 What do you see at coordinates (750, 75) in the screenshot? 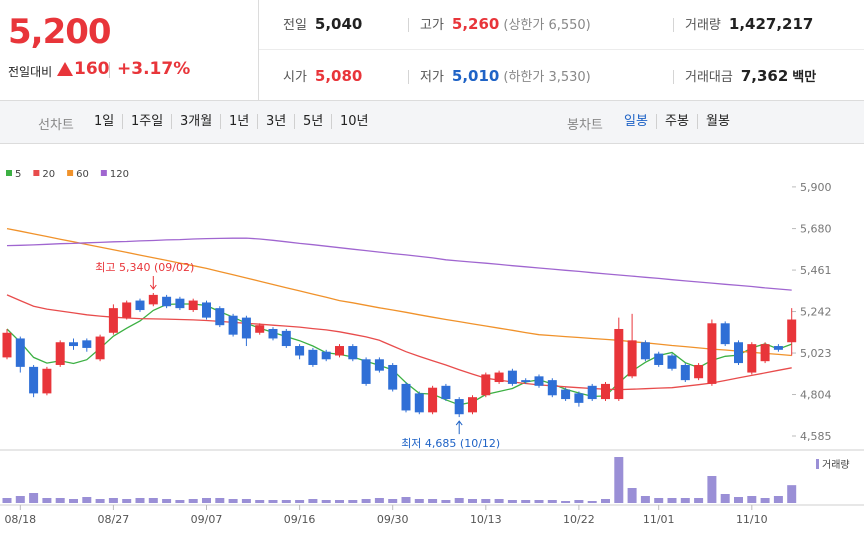
I see `stat: 거래대금 7,362 백만` at bounding box center [750, 75].